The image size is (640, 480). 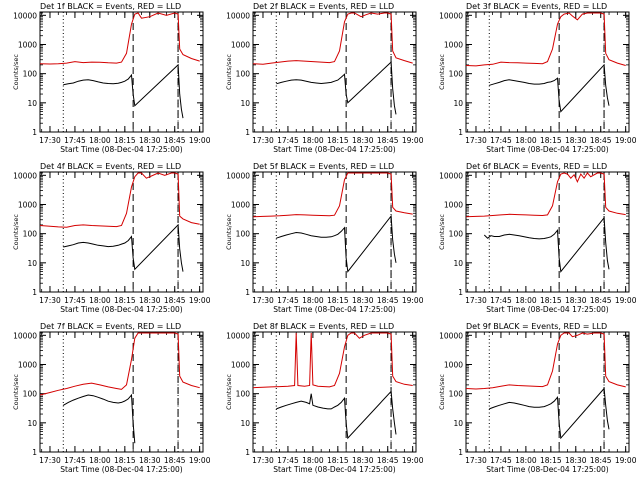 I want to click on chart-title: Det 6f BLACK = Events, RED = LLD, so click(x=536, y=166).